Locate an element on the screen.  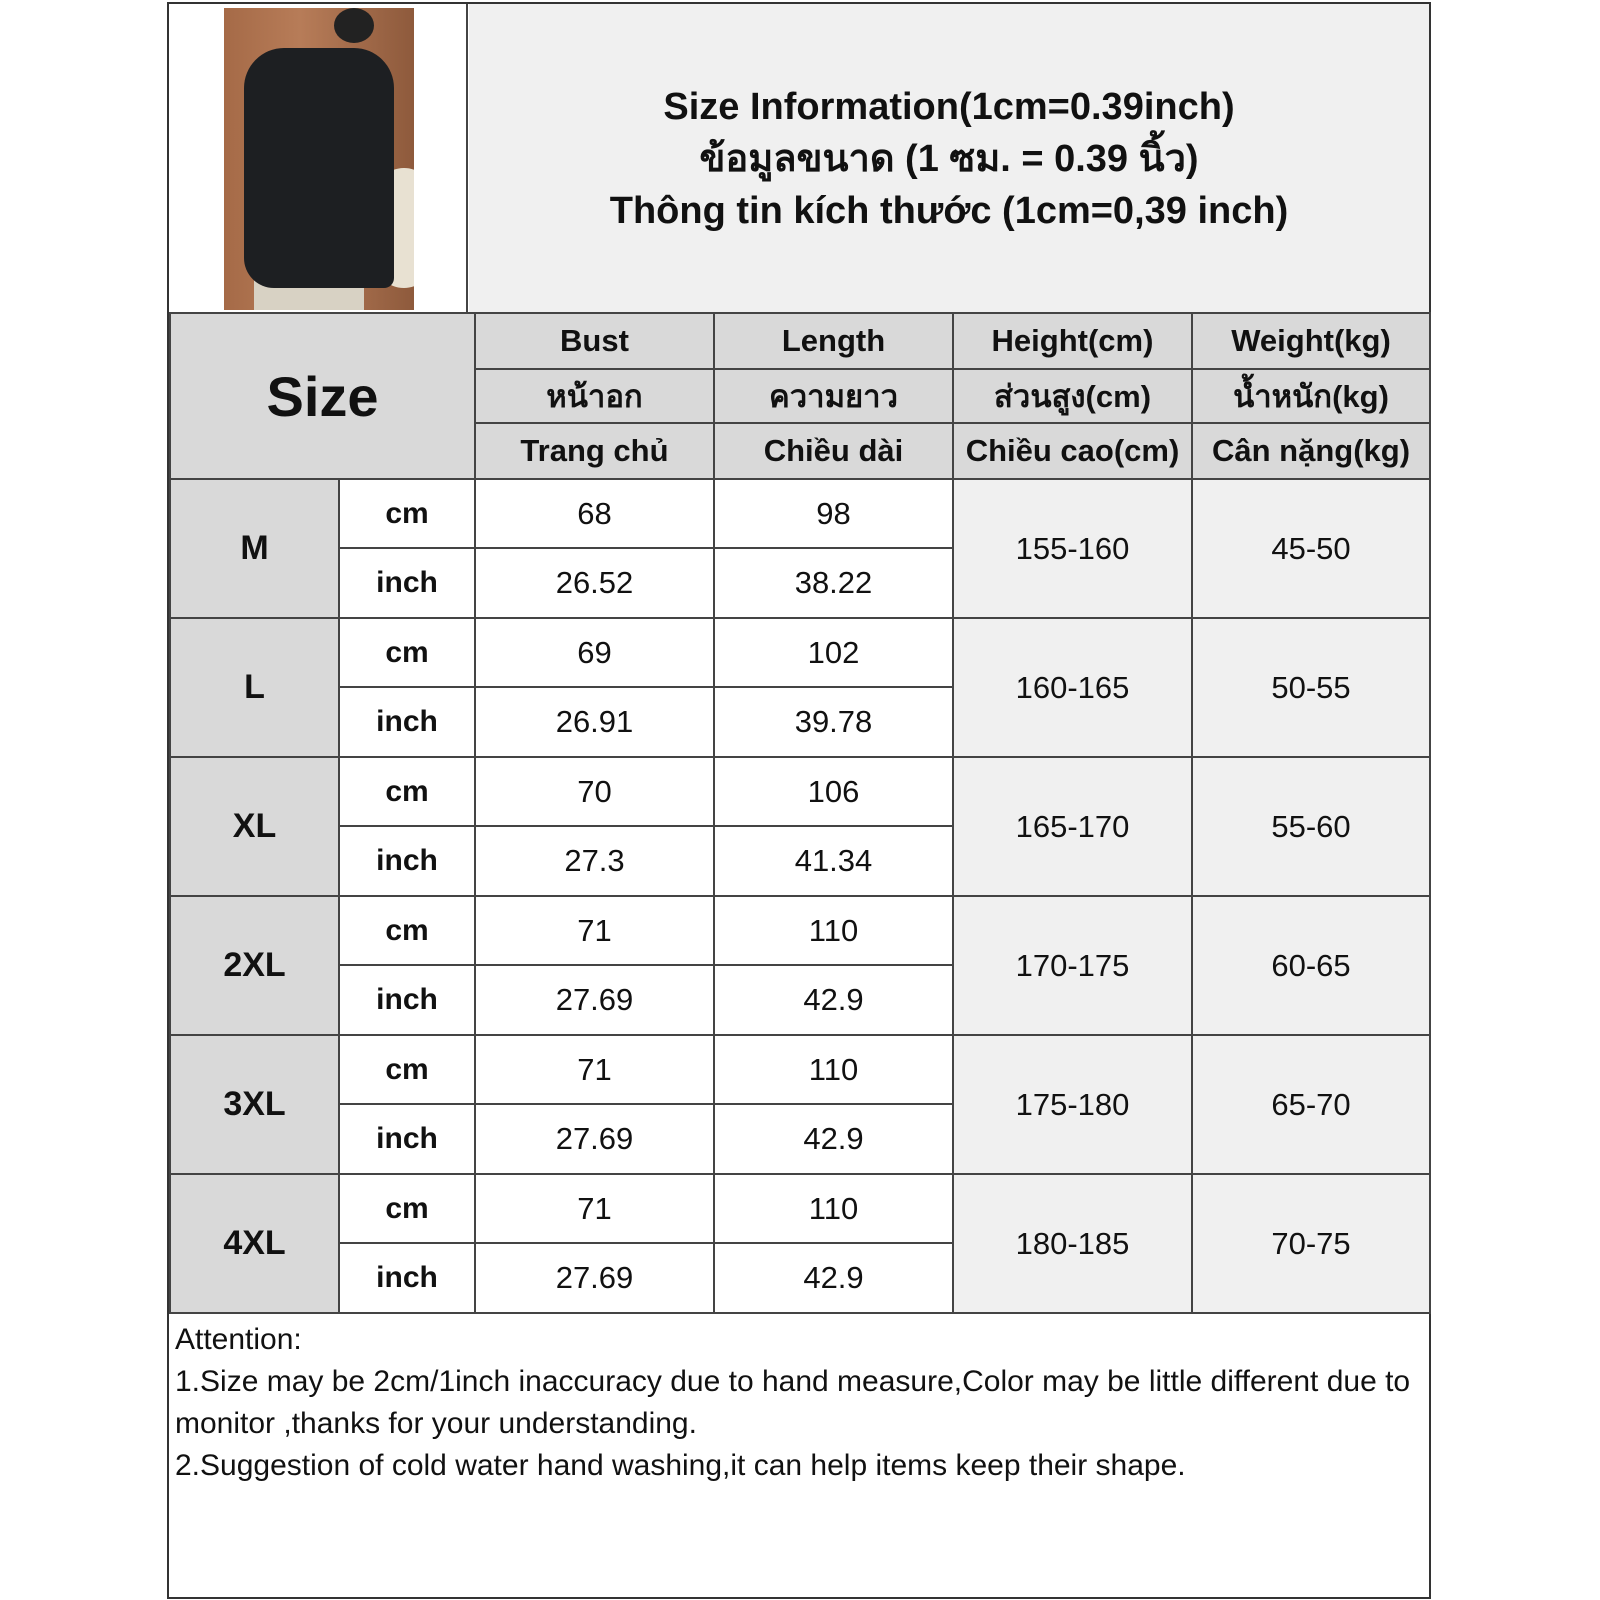
header-height-thai: ส่วนสูง(cm) is located at coordinates (1072, 396).